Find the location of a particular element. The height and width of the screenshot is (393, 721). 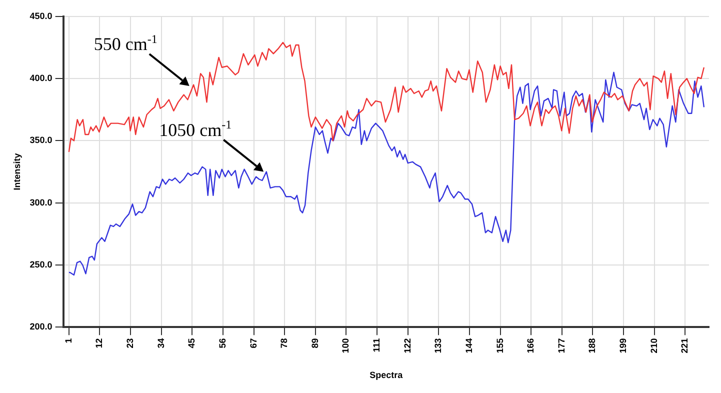

x-tick-label: 56 is located at coordinates (222, 343).